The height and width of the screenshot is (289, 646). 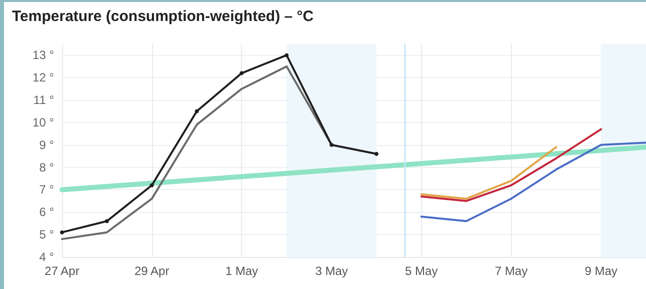 I want to click on y-tick-label: 12 °, so click(x=43, y=77).